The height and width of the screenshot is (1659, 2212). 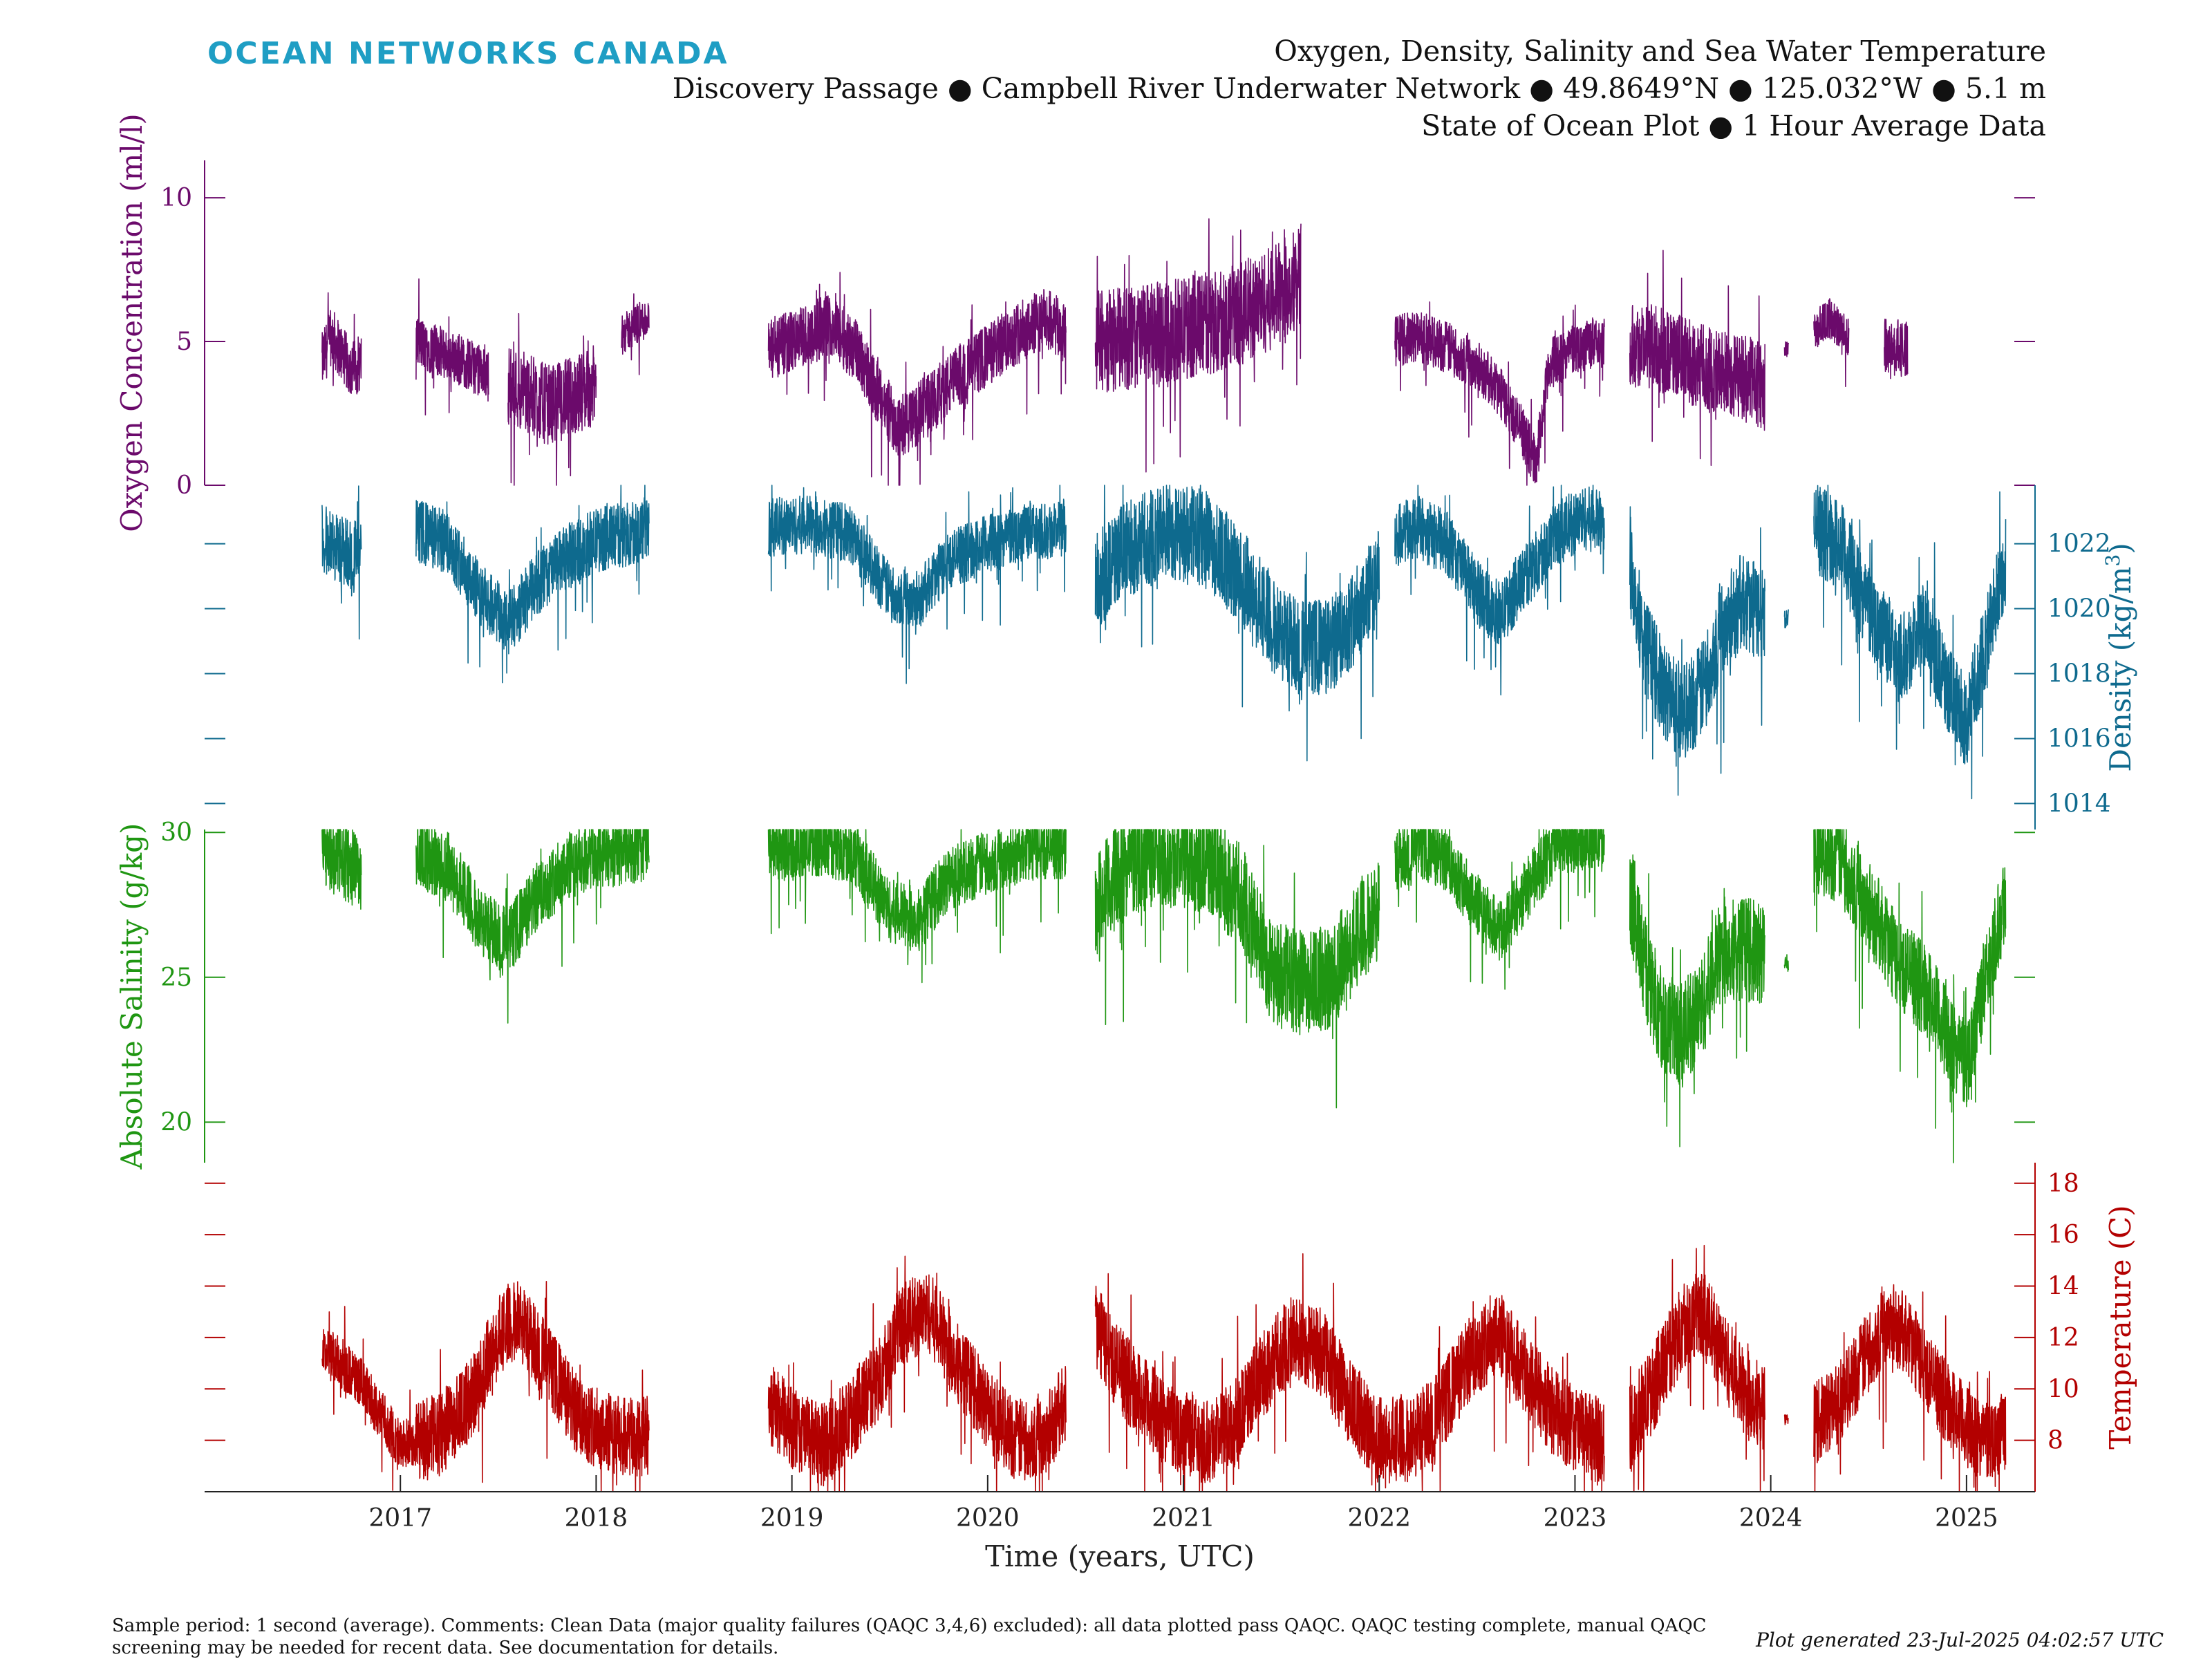 What do you see at coordinates (1183, 1518) in the screenshot?
I see `x-tick-label-4: 2021` at bounding box center [1183, 1518].